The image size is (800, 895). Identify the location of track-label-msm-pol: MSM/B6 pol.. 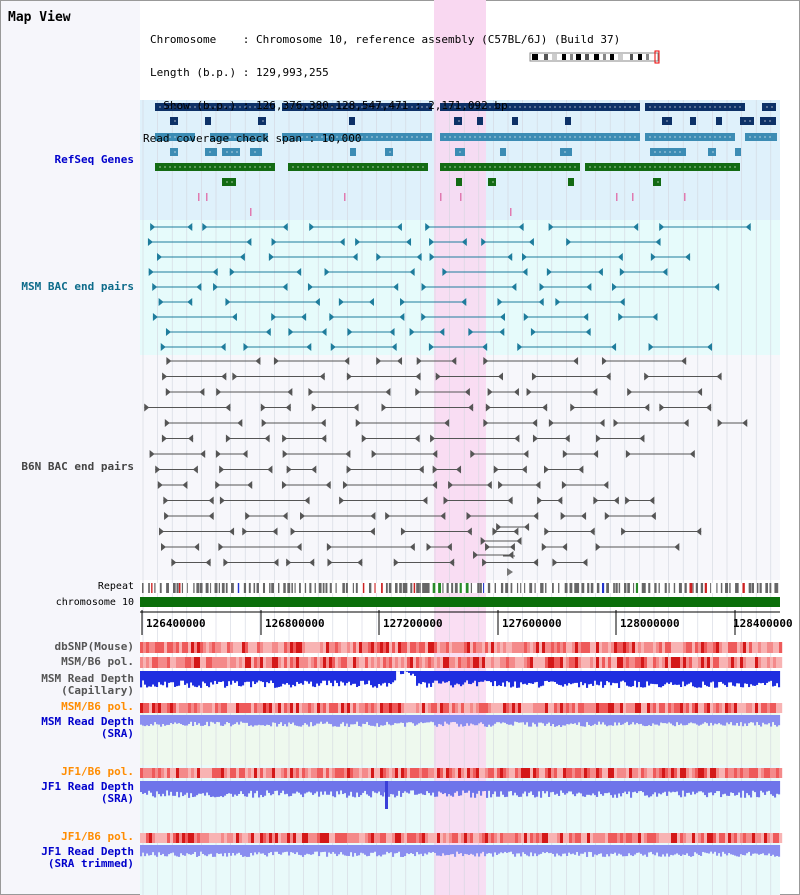
(97, 661).